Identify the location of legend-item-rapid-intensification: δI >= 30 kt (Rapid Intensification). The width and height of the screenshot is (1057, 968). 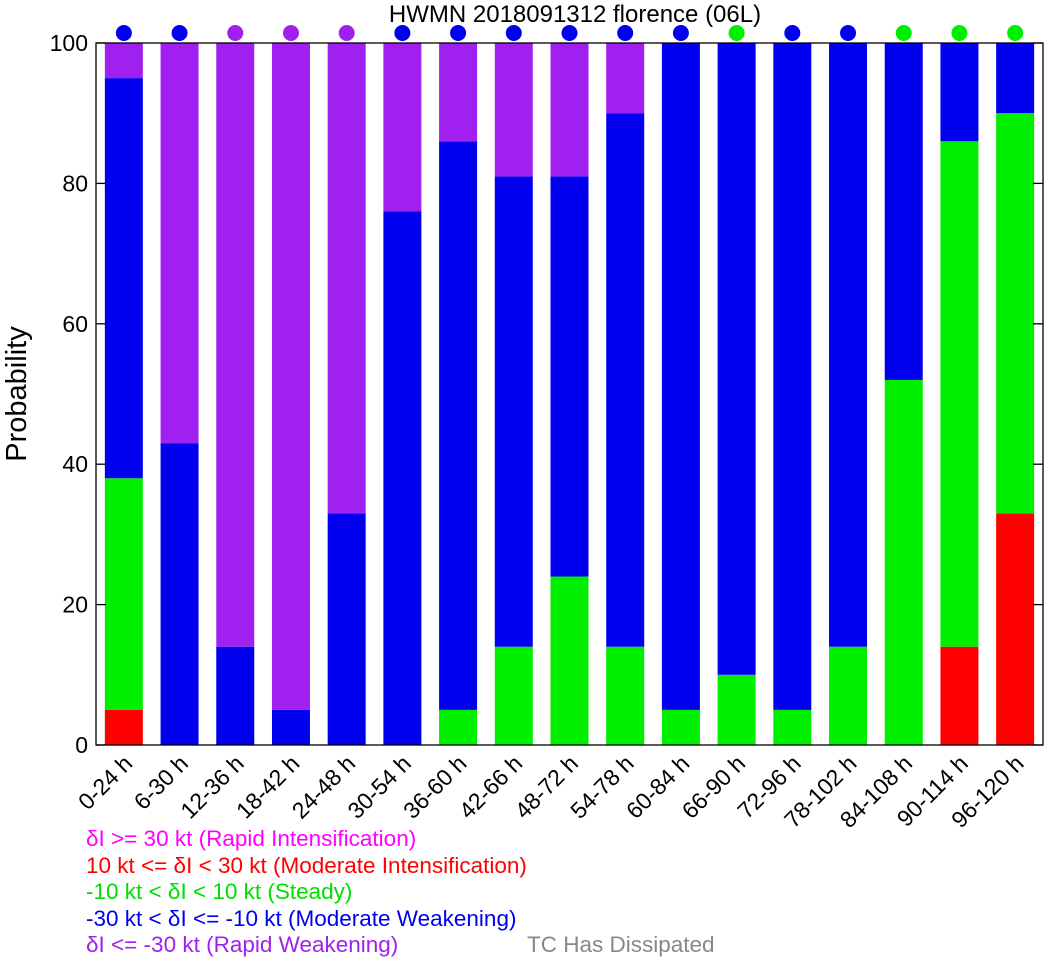
(251, 838).